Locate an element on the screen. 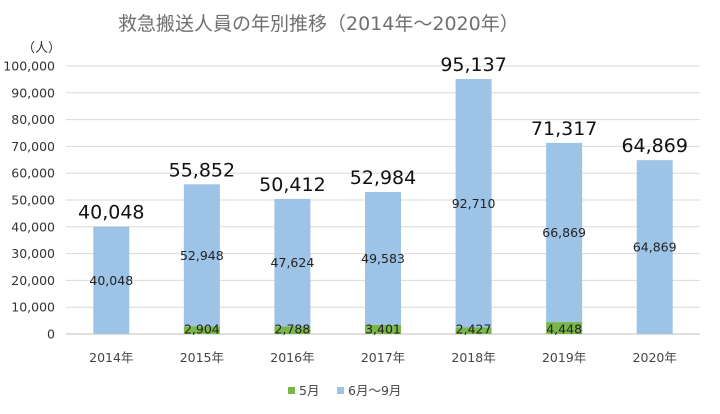 The image size is (720, 414). data-label-6-9gatsu: 49,583 is located at coordinates (383, 258).